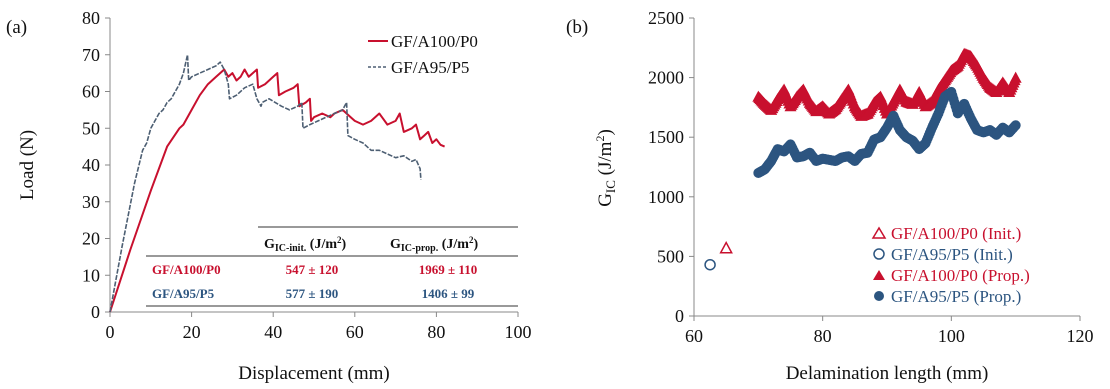 The width and height of the screenshot is (1110, 389). I want to click on chart-b-ytick-label: 2000, so click(666, 78).